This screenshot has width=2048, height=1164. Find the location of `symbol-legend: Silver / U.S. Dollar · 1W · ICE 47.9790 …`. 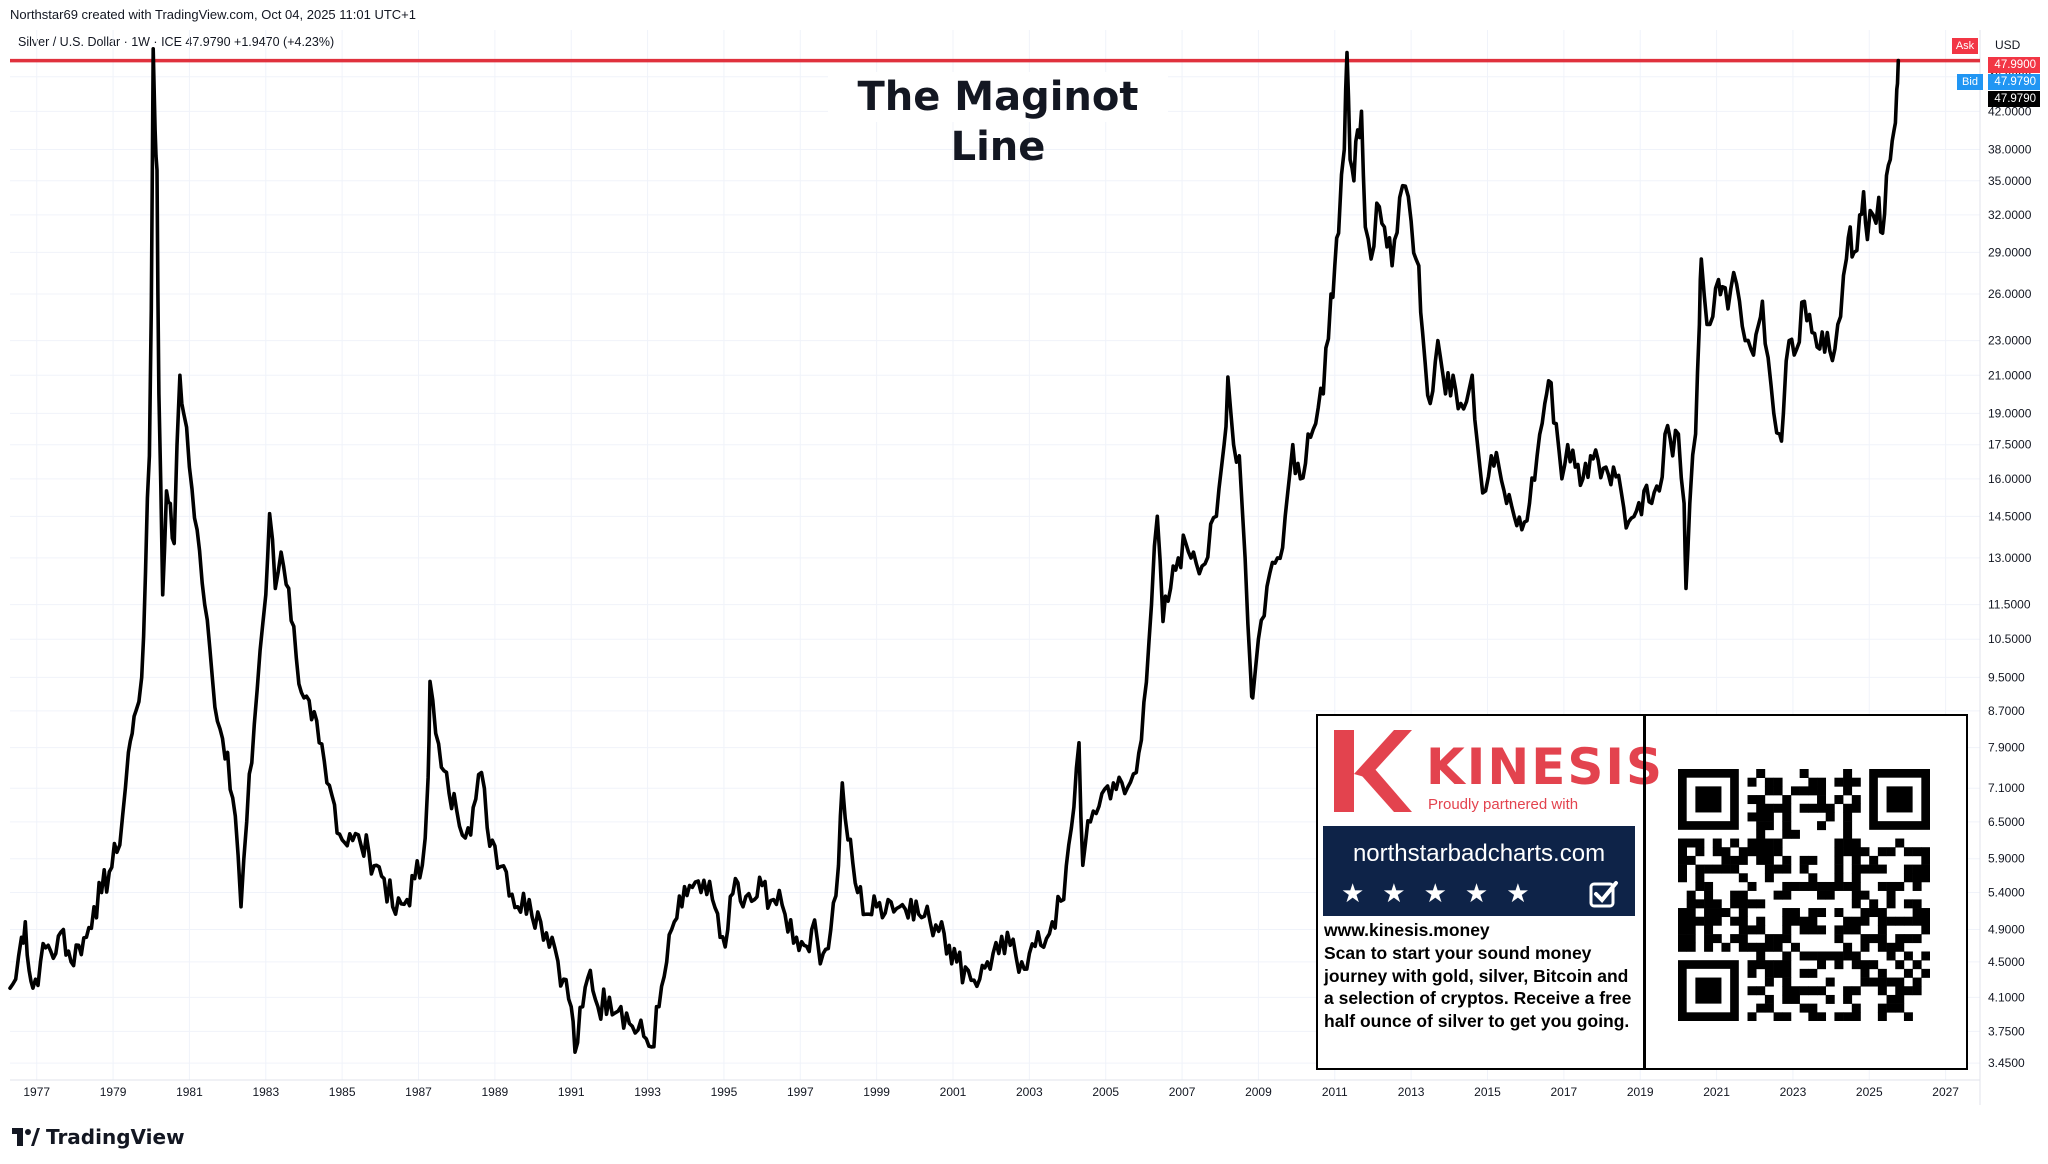

symbol-legend: Silver / U.S. Dollar · 1W · ICE 47.9790 … is located at coordinates (176, 42).